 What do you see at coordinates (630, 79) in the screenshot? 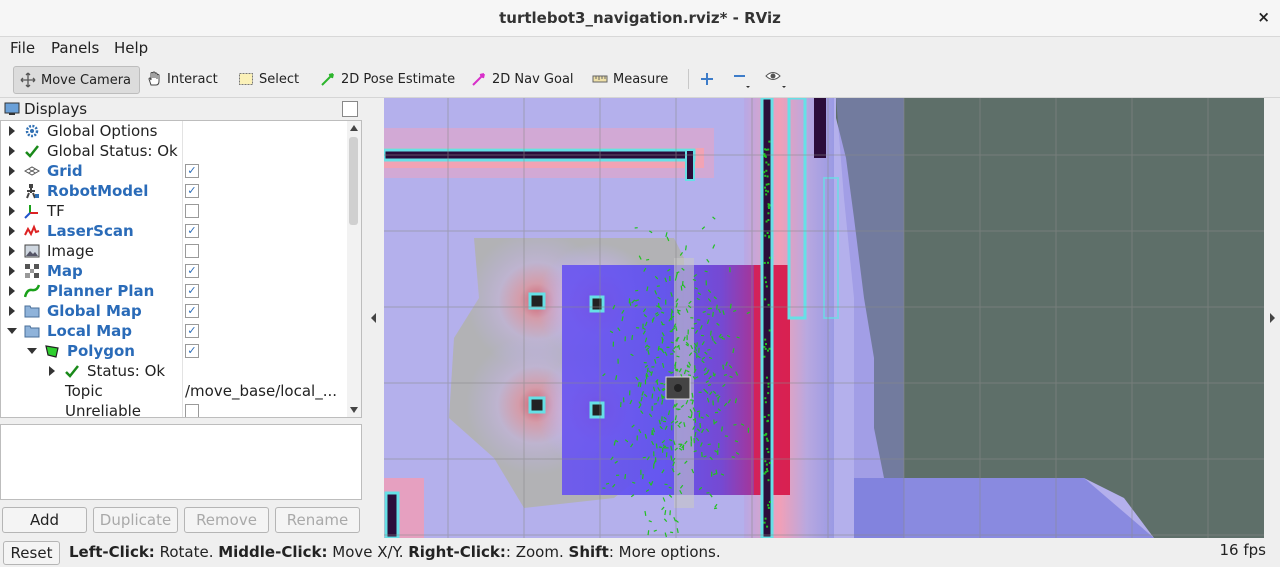
I see `measure-button: Measure` at bounding box center [630, 79].